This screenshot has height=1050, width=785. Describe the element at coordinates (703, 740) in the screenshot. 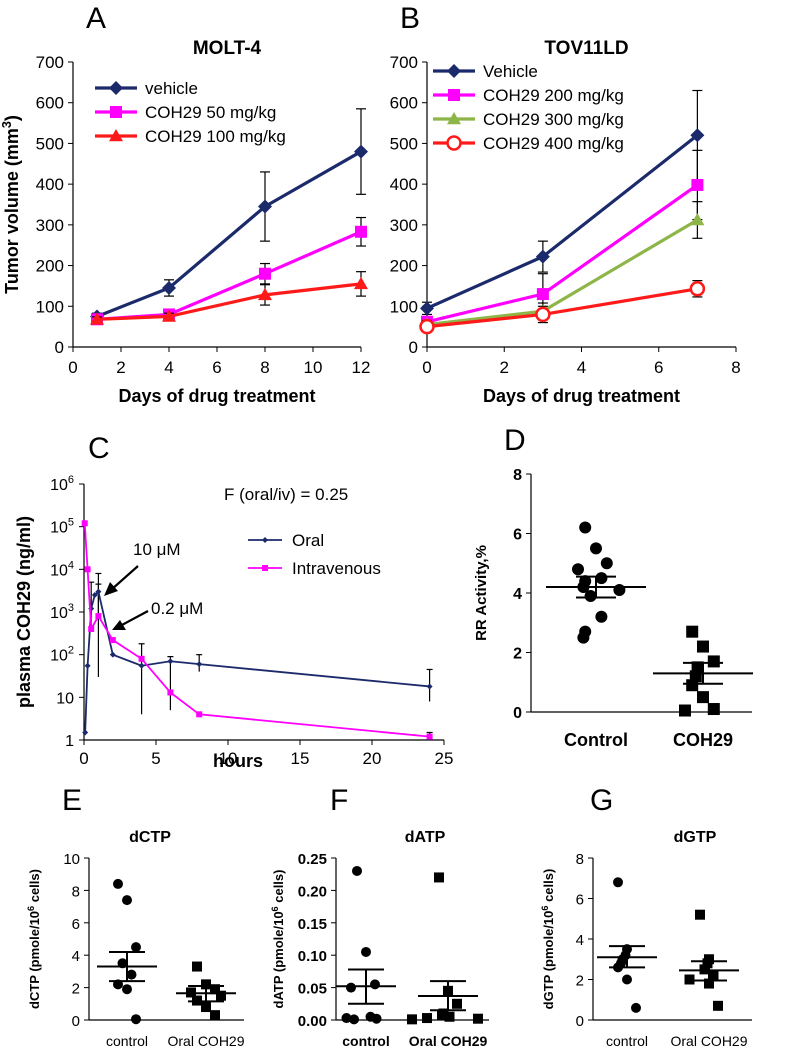

I see `category-label: COH29` at that location.